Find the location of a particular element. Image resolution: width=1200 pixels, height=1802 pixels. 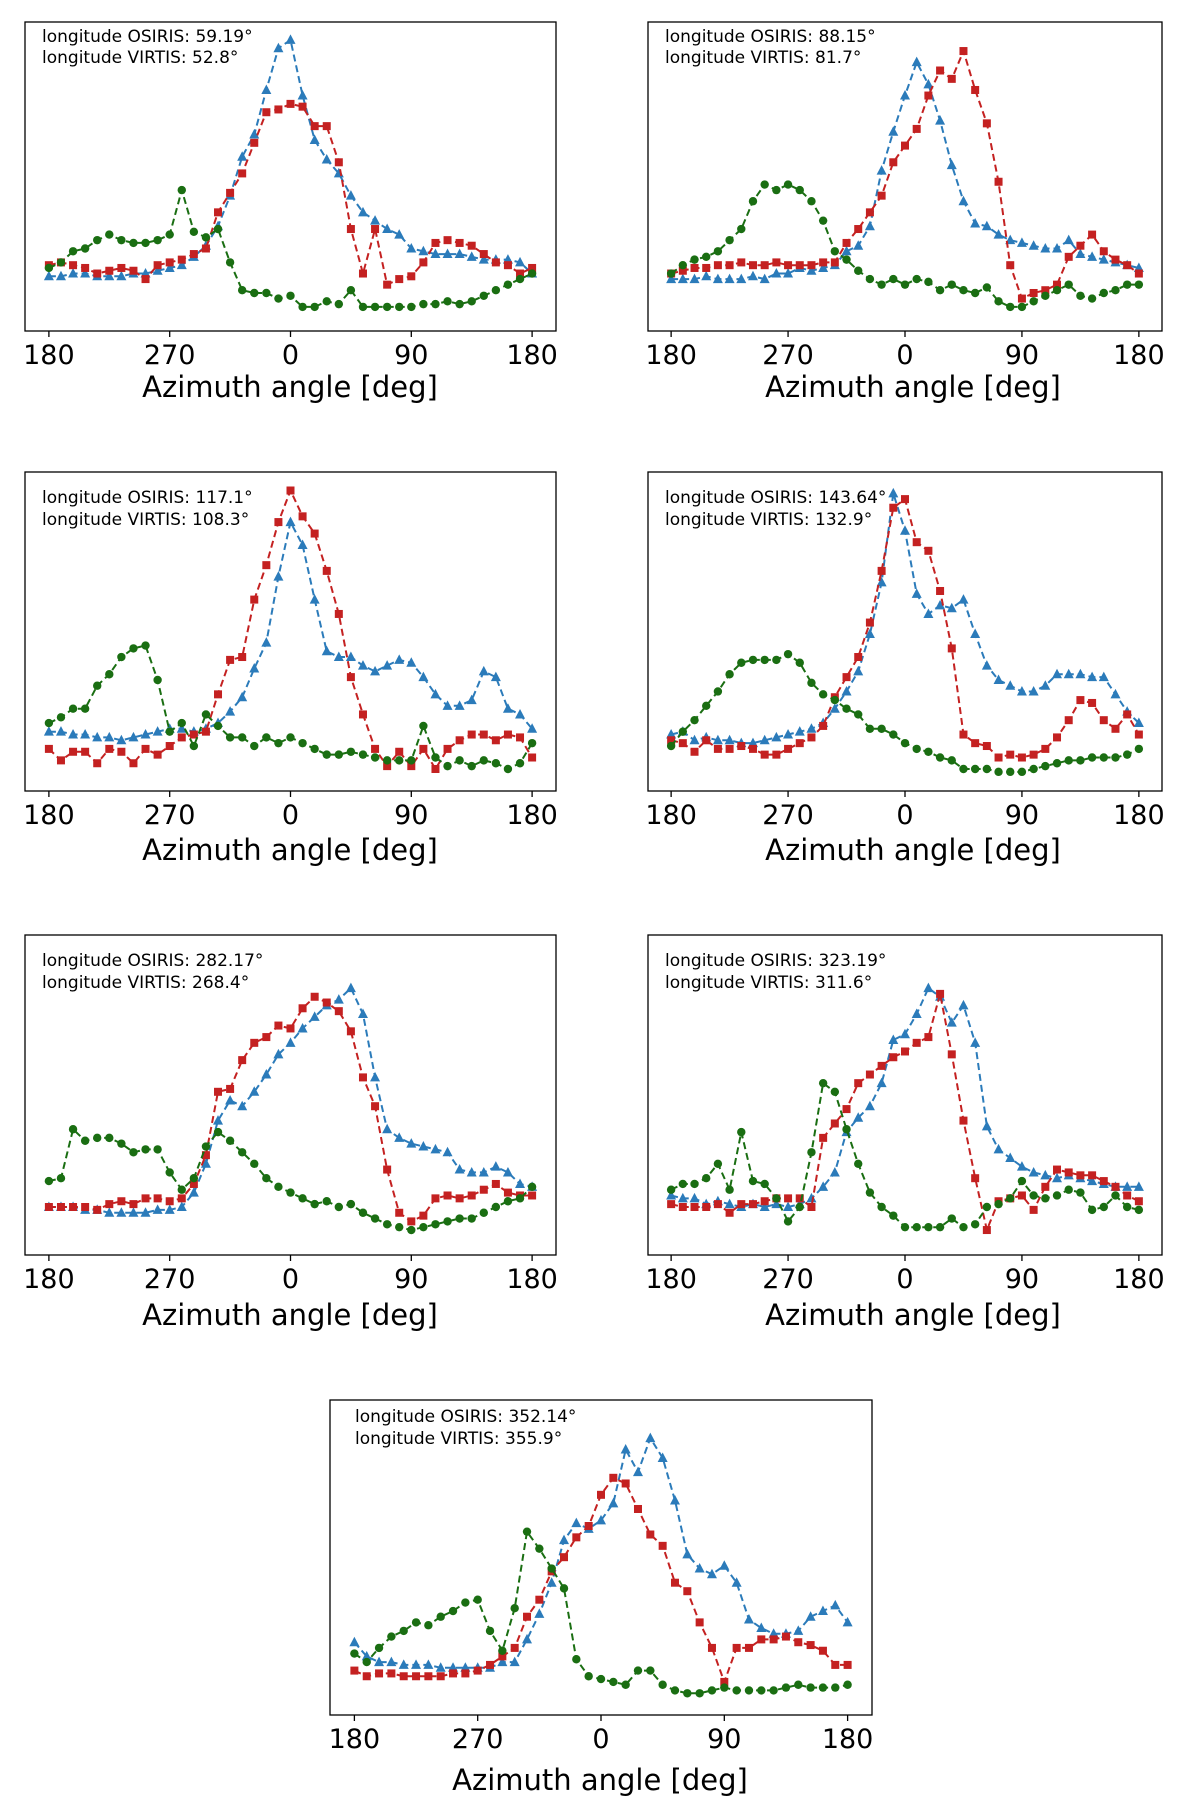

x-axis-label: Azimuth angle [deg] is located at coordinates (600, 1780).